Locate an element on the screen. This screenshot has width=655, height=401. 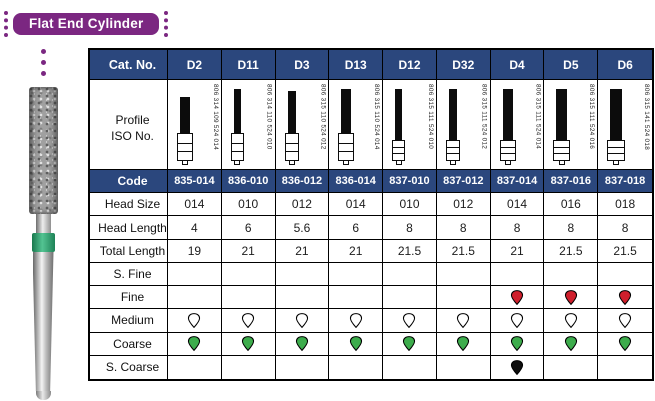
profile-cell: 806 315 111 524 010 is located at coordinates (410, 125).